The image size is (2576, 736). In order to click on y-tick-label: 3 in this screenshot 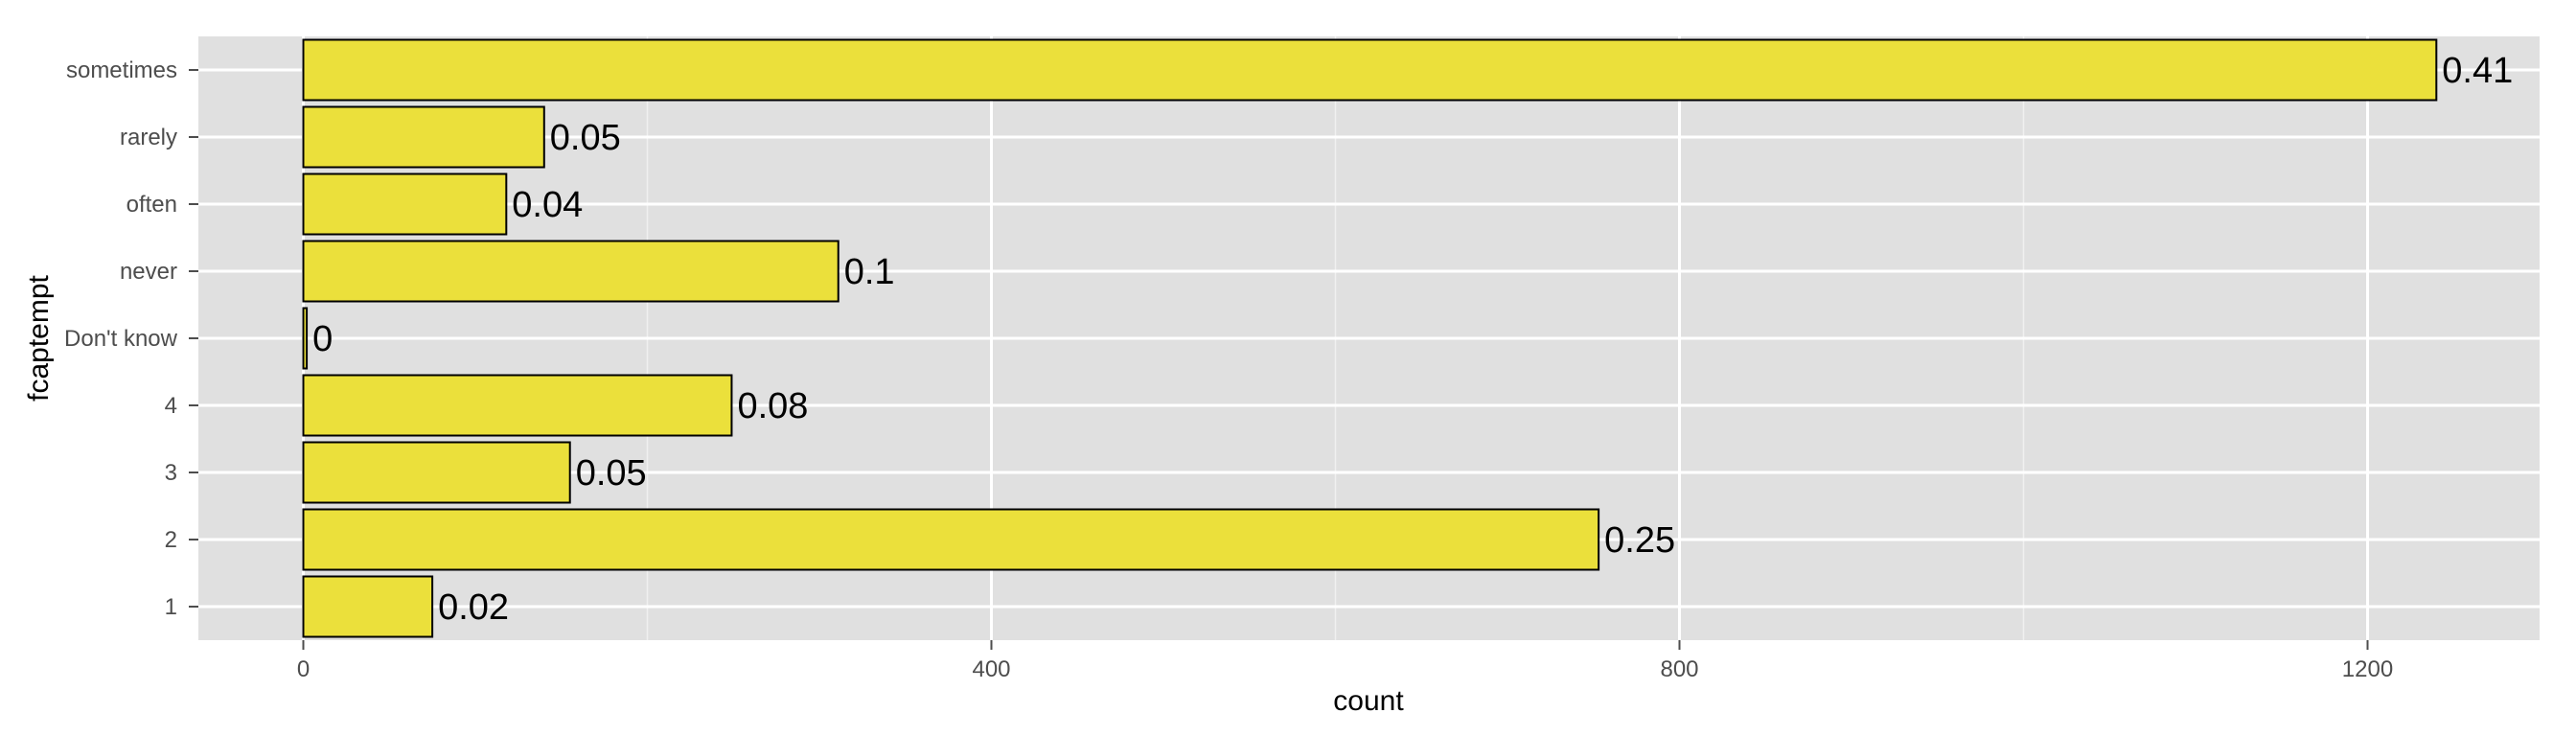, I will do `click(171, 473)`.